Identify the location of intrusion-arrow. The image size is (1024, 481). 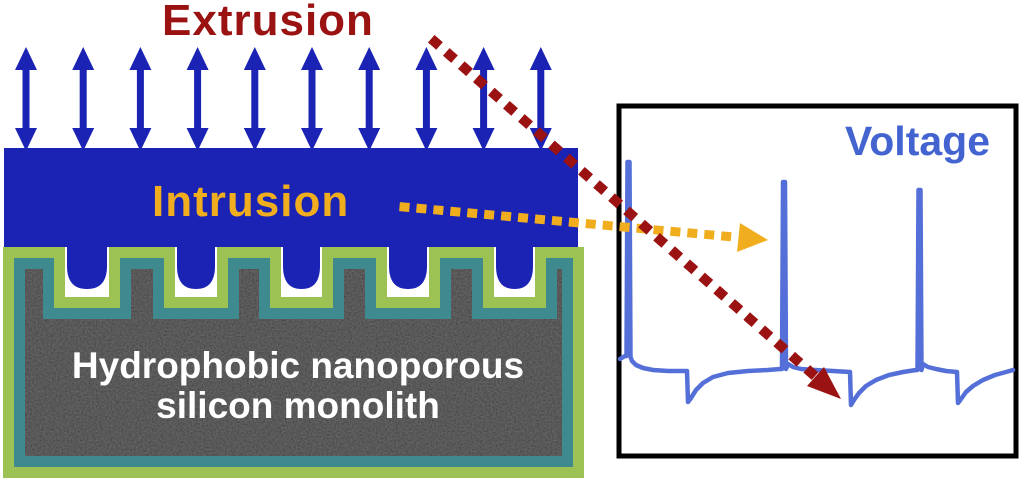
(583, 227).